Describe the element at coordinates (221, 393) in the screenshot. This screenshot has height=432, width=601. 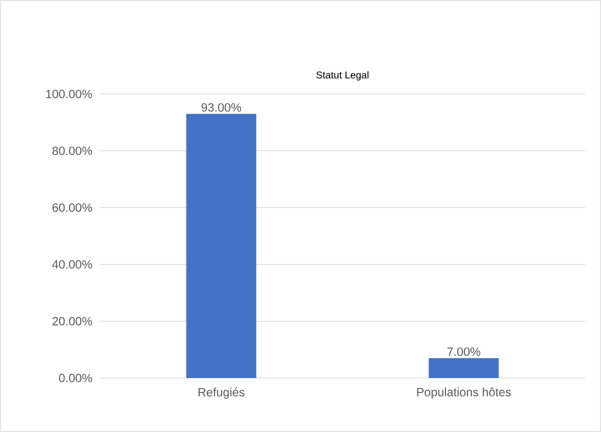
I see `x-tick-label: Refugiés` at that location.